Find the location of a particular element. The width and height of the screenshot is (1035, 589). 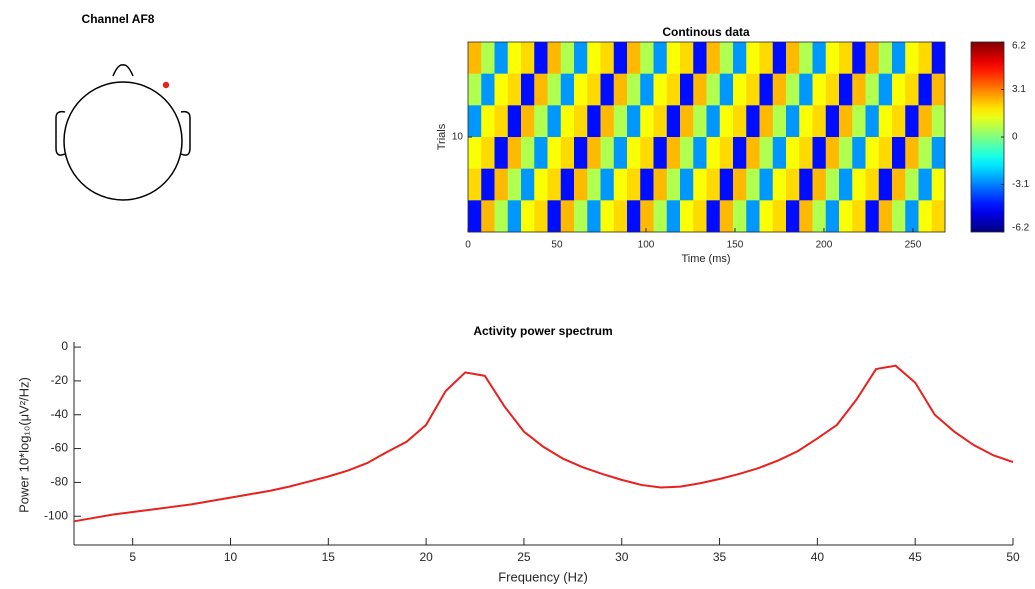

y-tick-label: -100 is located at coordinates (56, 515).